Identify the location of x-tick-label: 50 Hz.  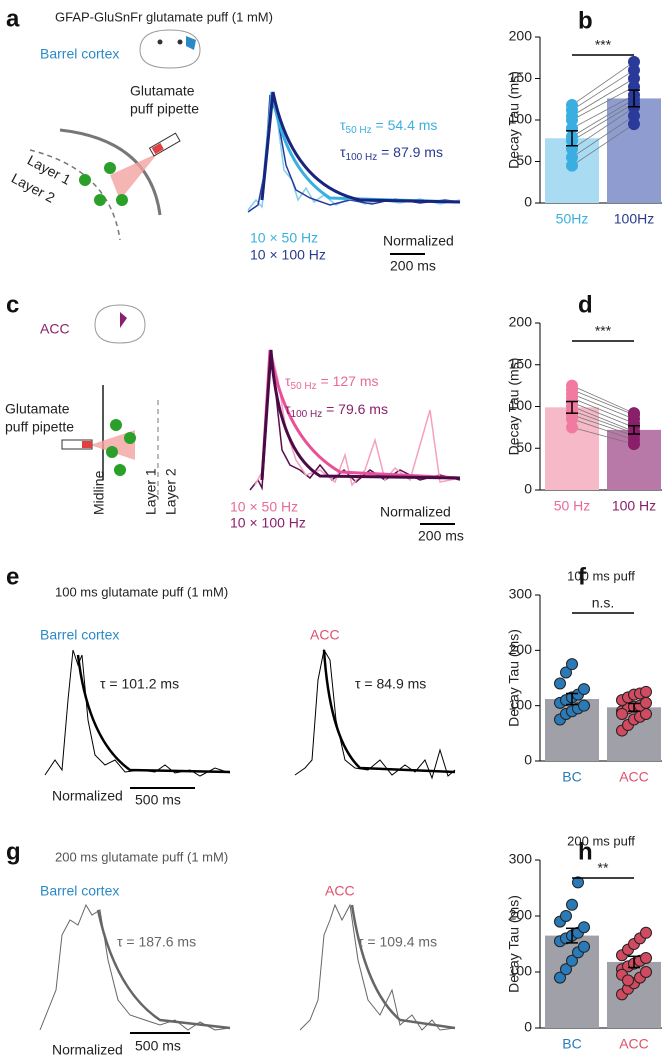
(572, 506).